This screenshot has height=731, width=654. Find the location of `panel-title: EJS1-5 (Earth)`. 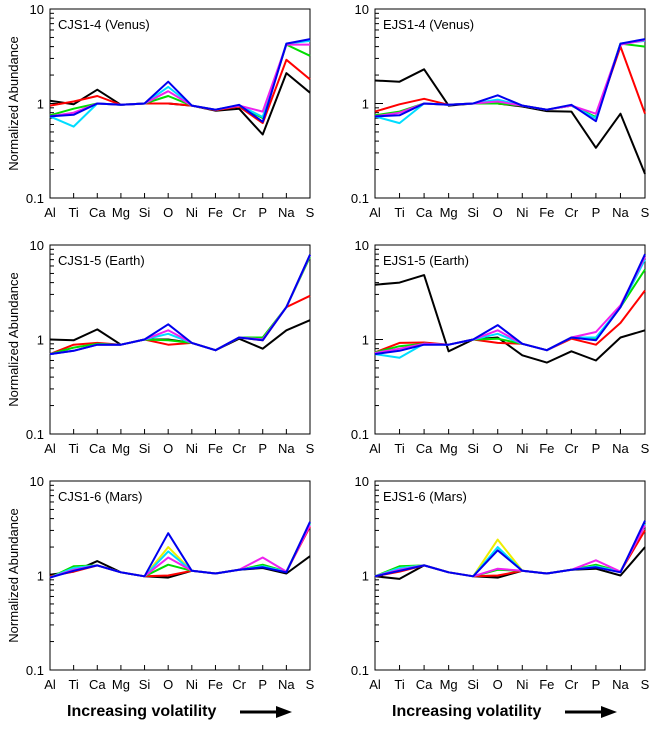

panel-title: EJS1-5 (Earth) is located at coordinates (426, 260).